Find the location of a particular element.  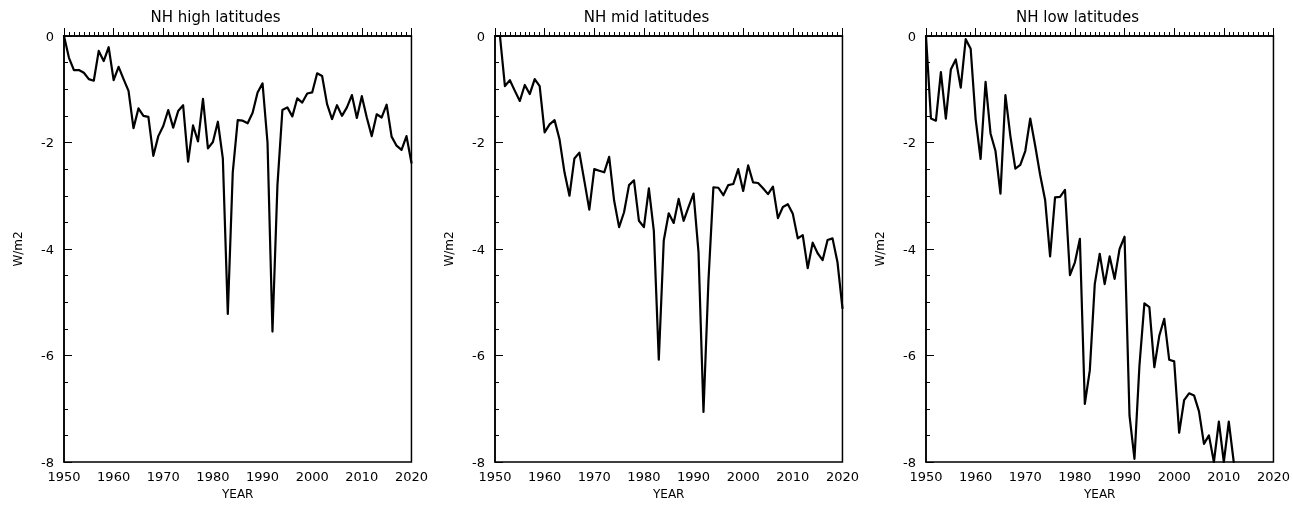

chart-title: NH low latitudes is located at coordinates (1077, 16).